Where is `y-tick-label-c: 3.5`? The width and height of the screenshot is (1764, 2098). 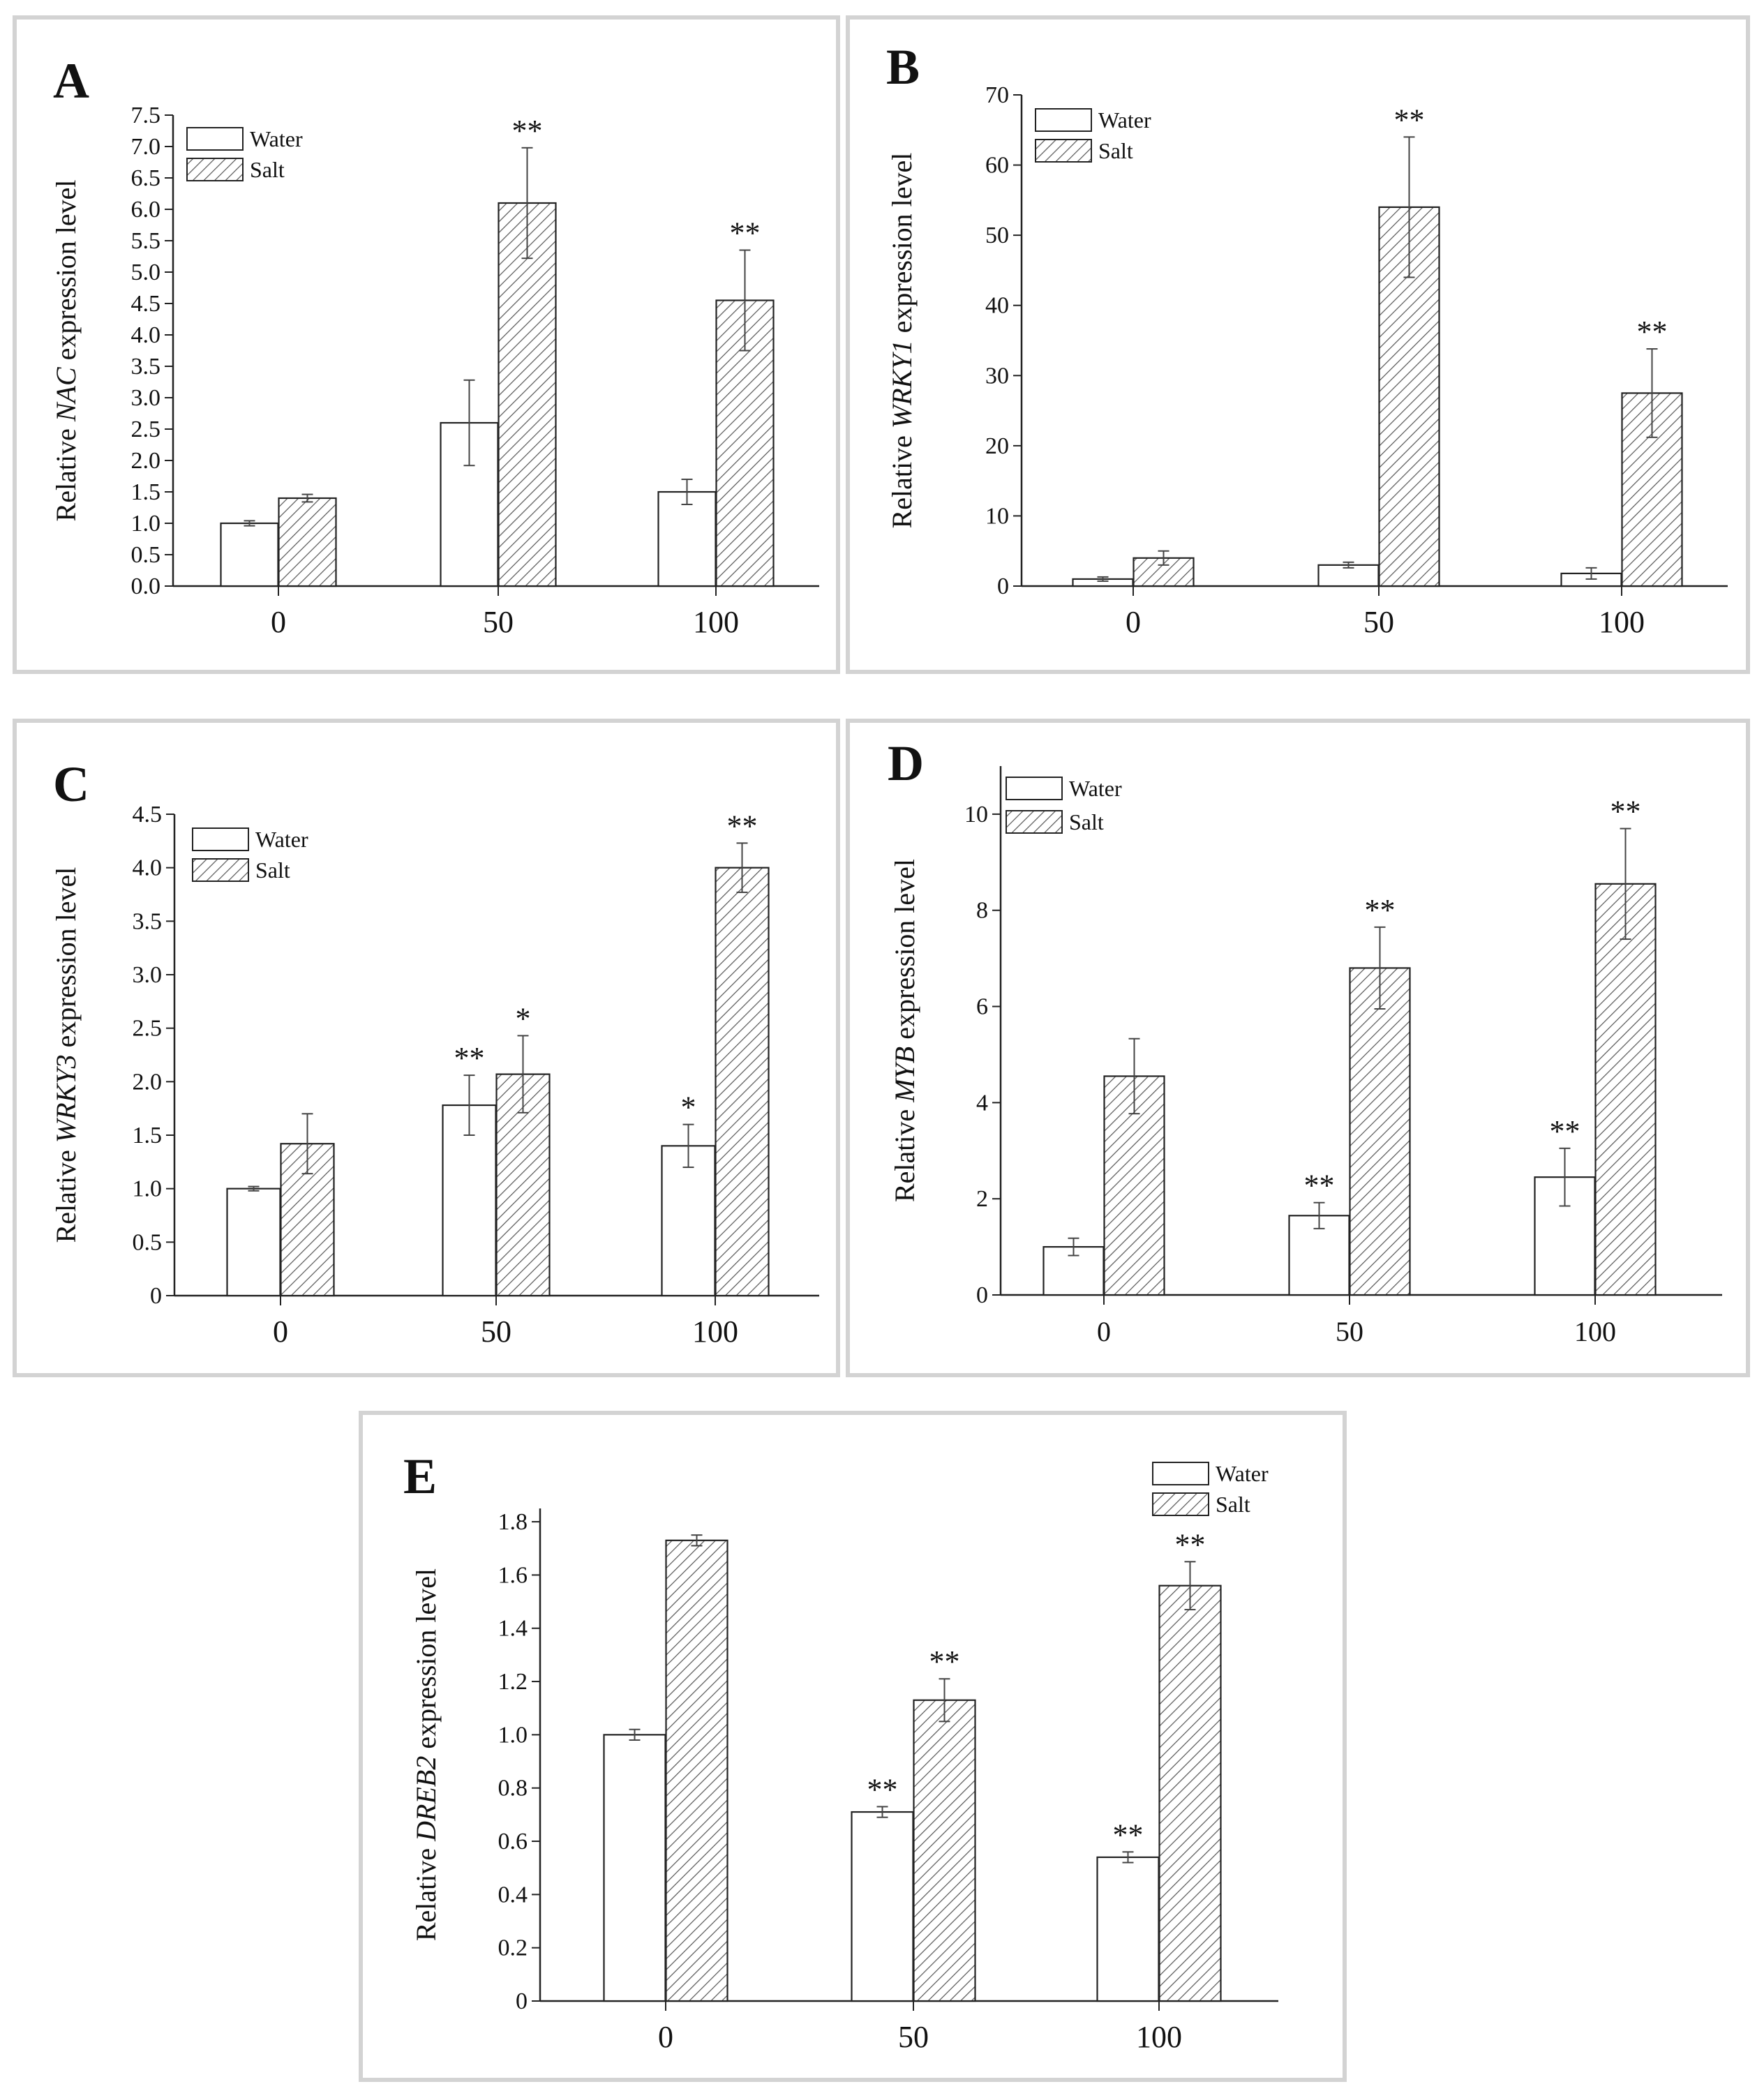 y-tick-label-c: 3.5 is located at coordinates (148, 921).